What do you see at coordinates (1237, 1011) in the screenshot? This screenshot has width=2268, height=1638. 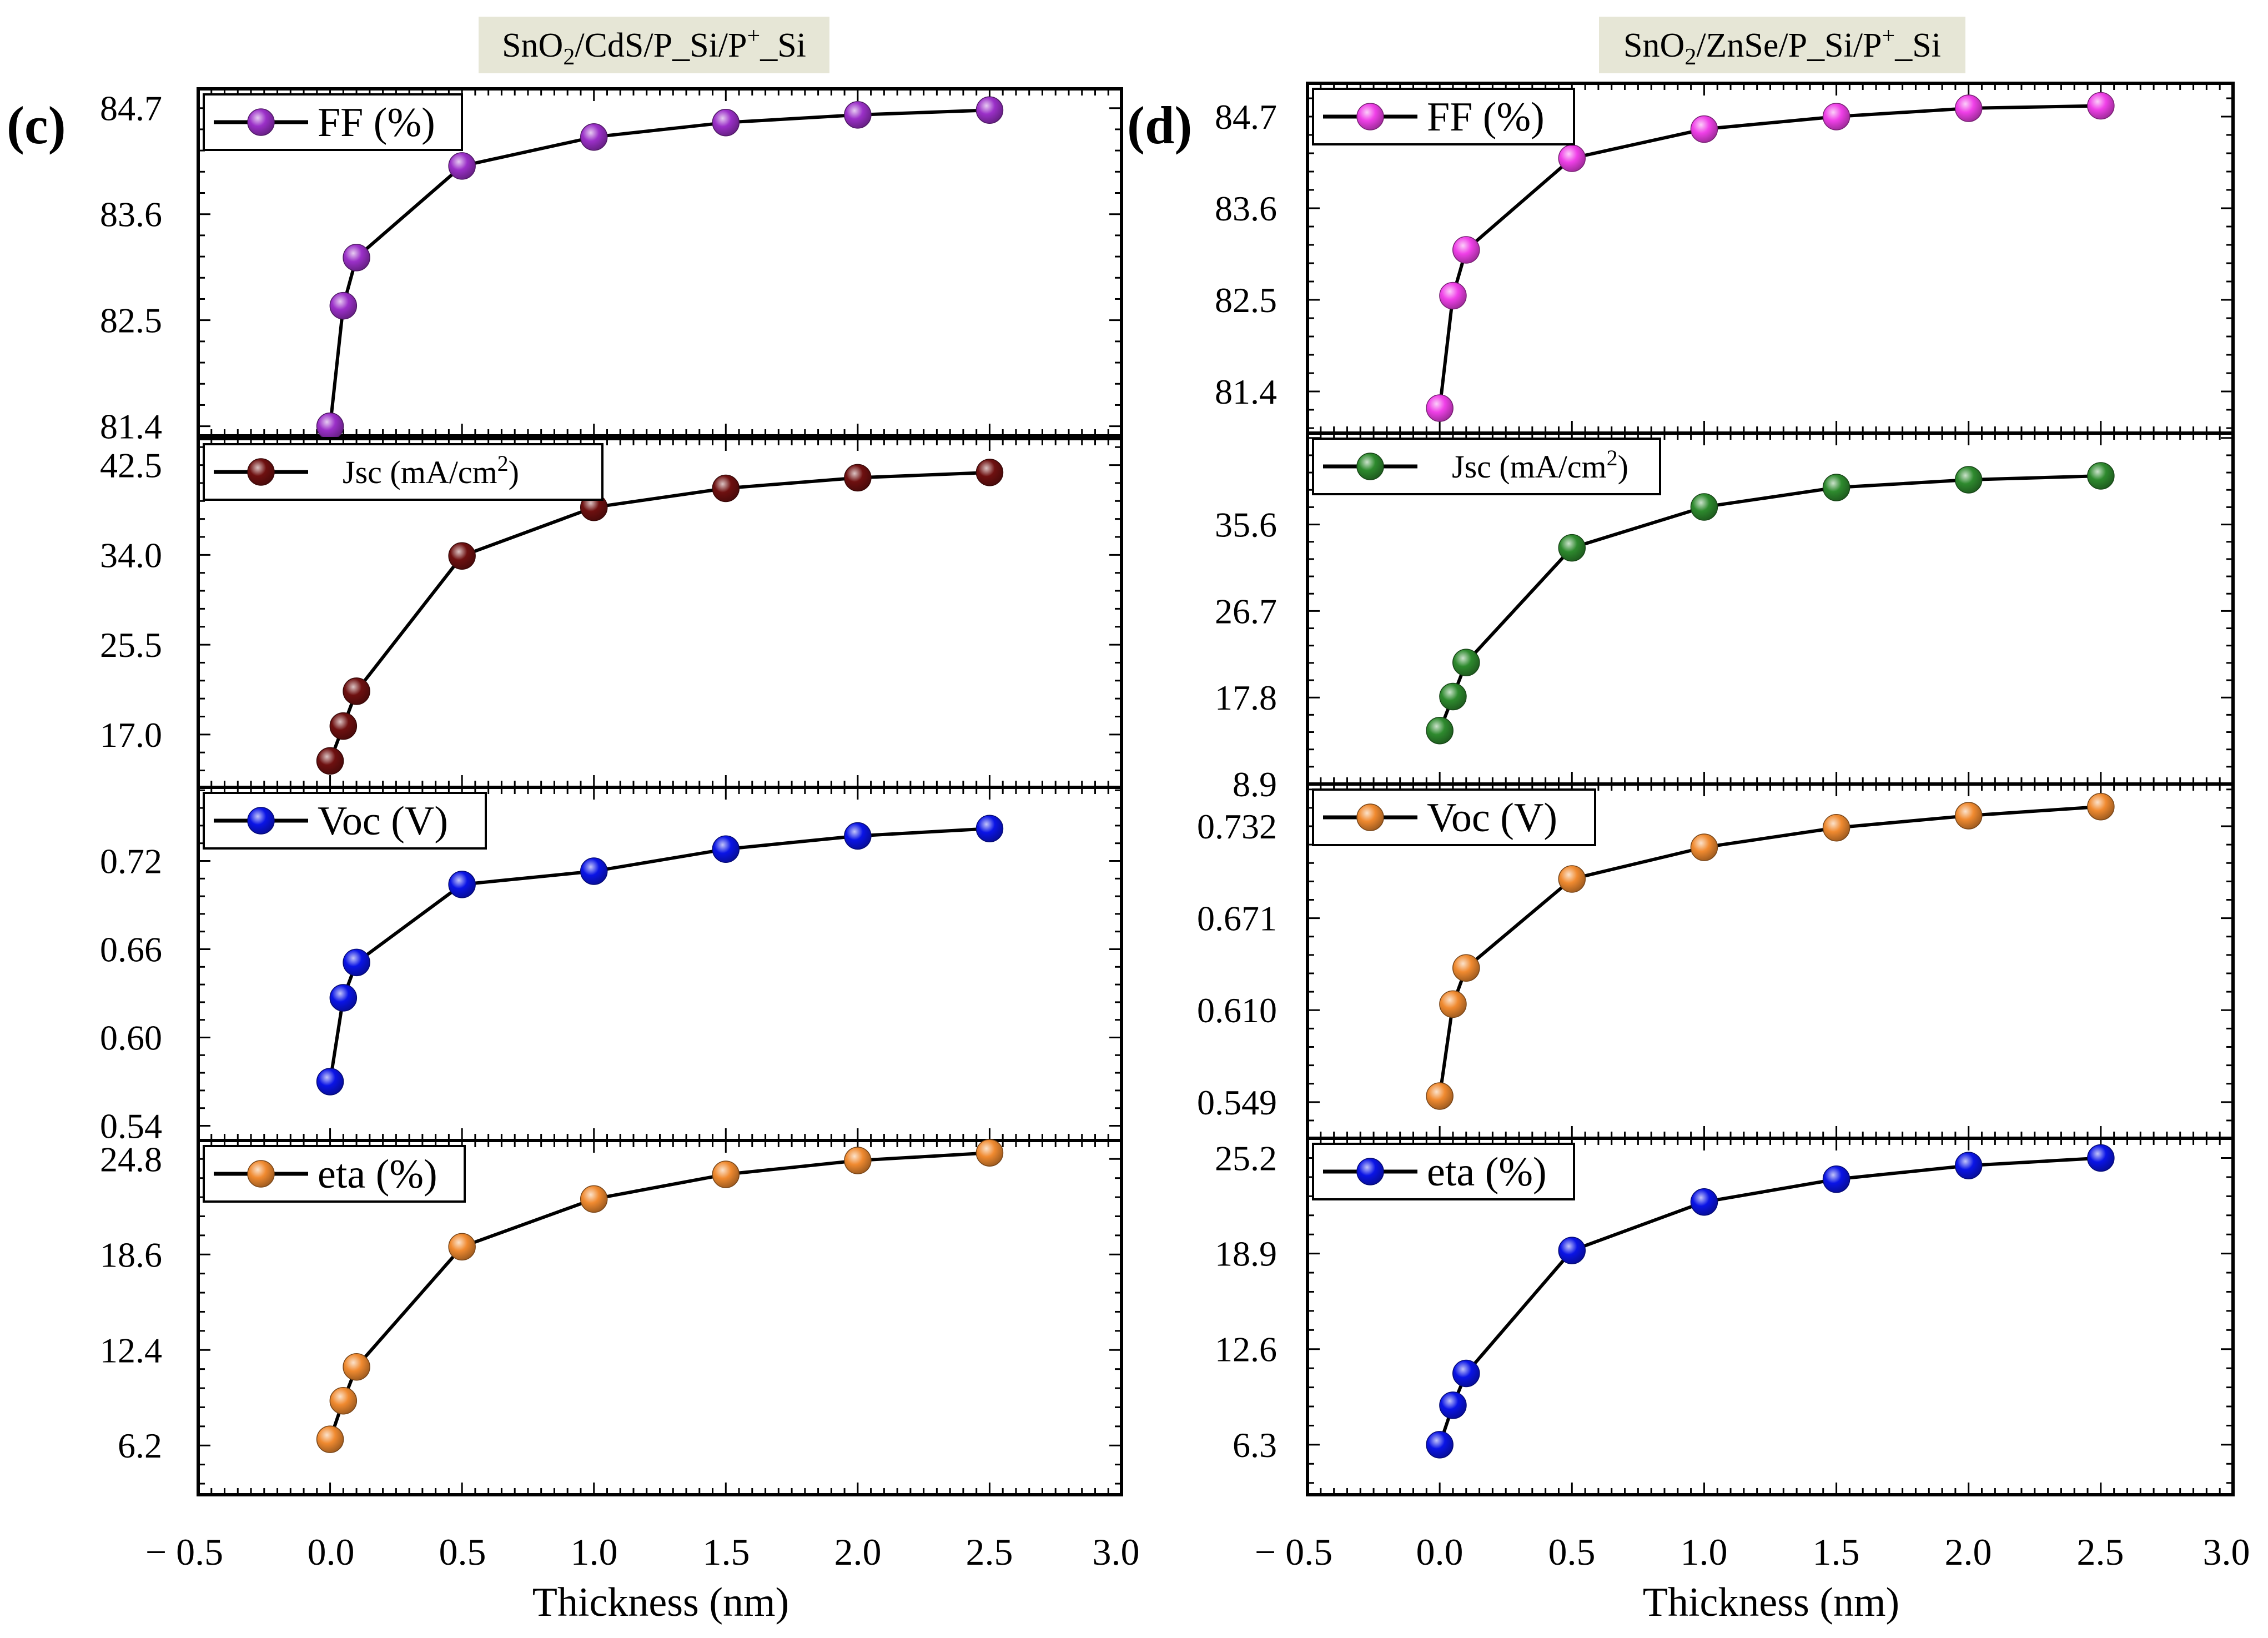 I see `y-tick-label: 0.610` at bounding box center [1237, 1011].